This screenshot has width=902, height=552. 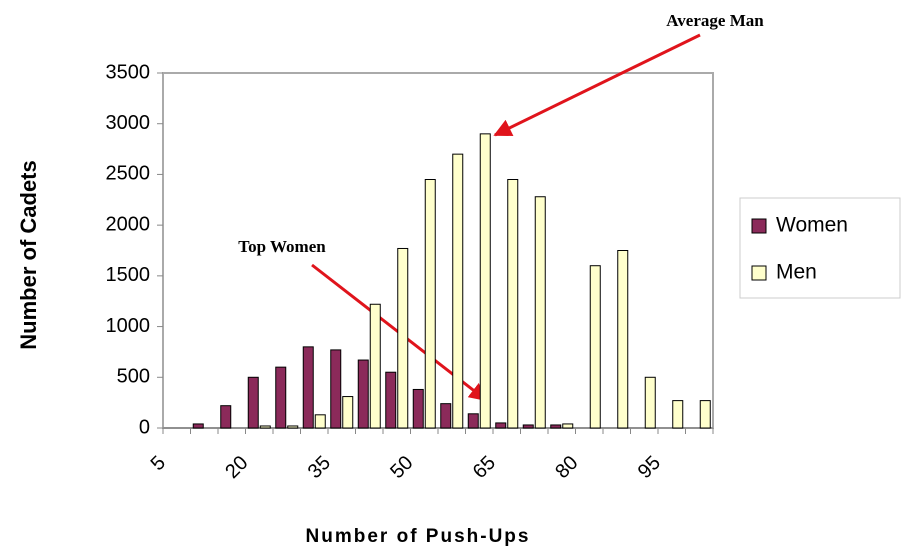 What do you see at coordinates (597, 85) in the screenshot?
I see `arrow` at bounding box center [597, 85].